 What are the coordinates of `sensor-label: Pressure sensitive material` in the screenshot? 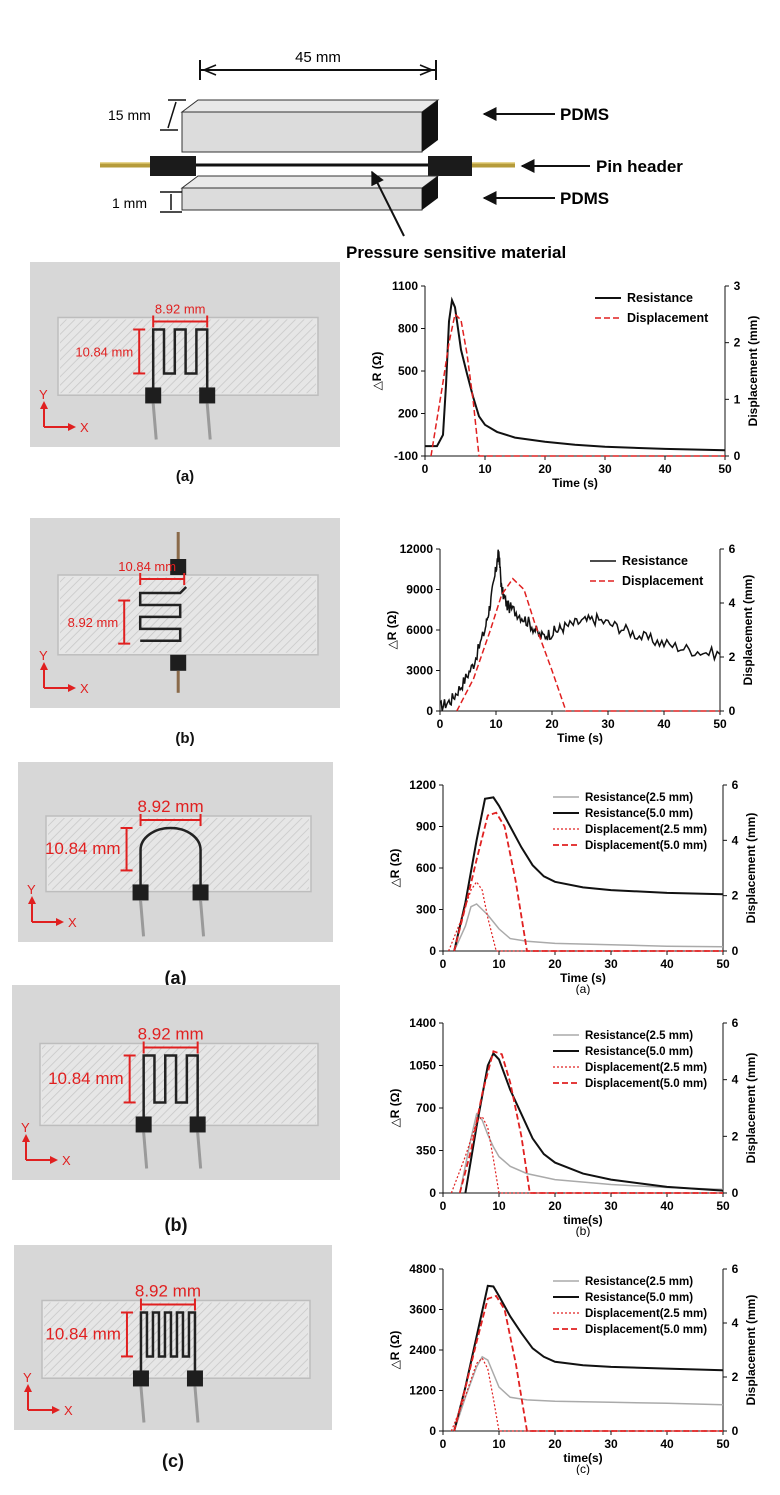 It's located at (456, 252).